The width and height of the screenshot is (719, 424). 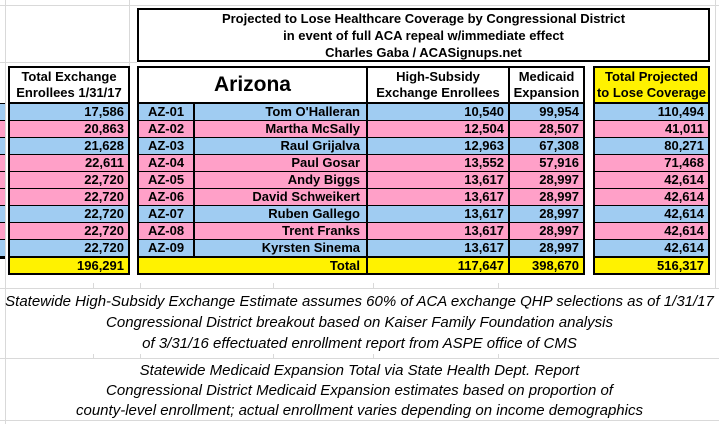 What do you see at coordinates (280, 163) in the screenshot?
I see `representative-cell: Paul Gosar` at bounding box center [280, 163].